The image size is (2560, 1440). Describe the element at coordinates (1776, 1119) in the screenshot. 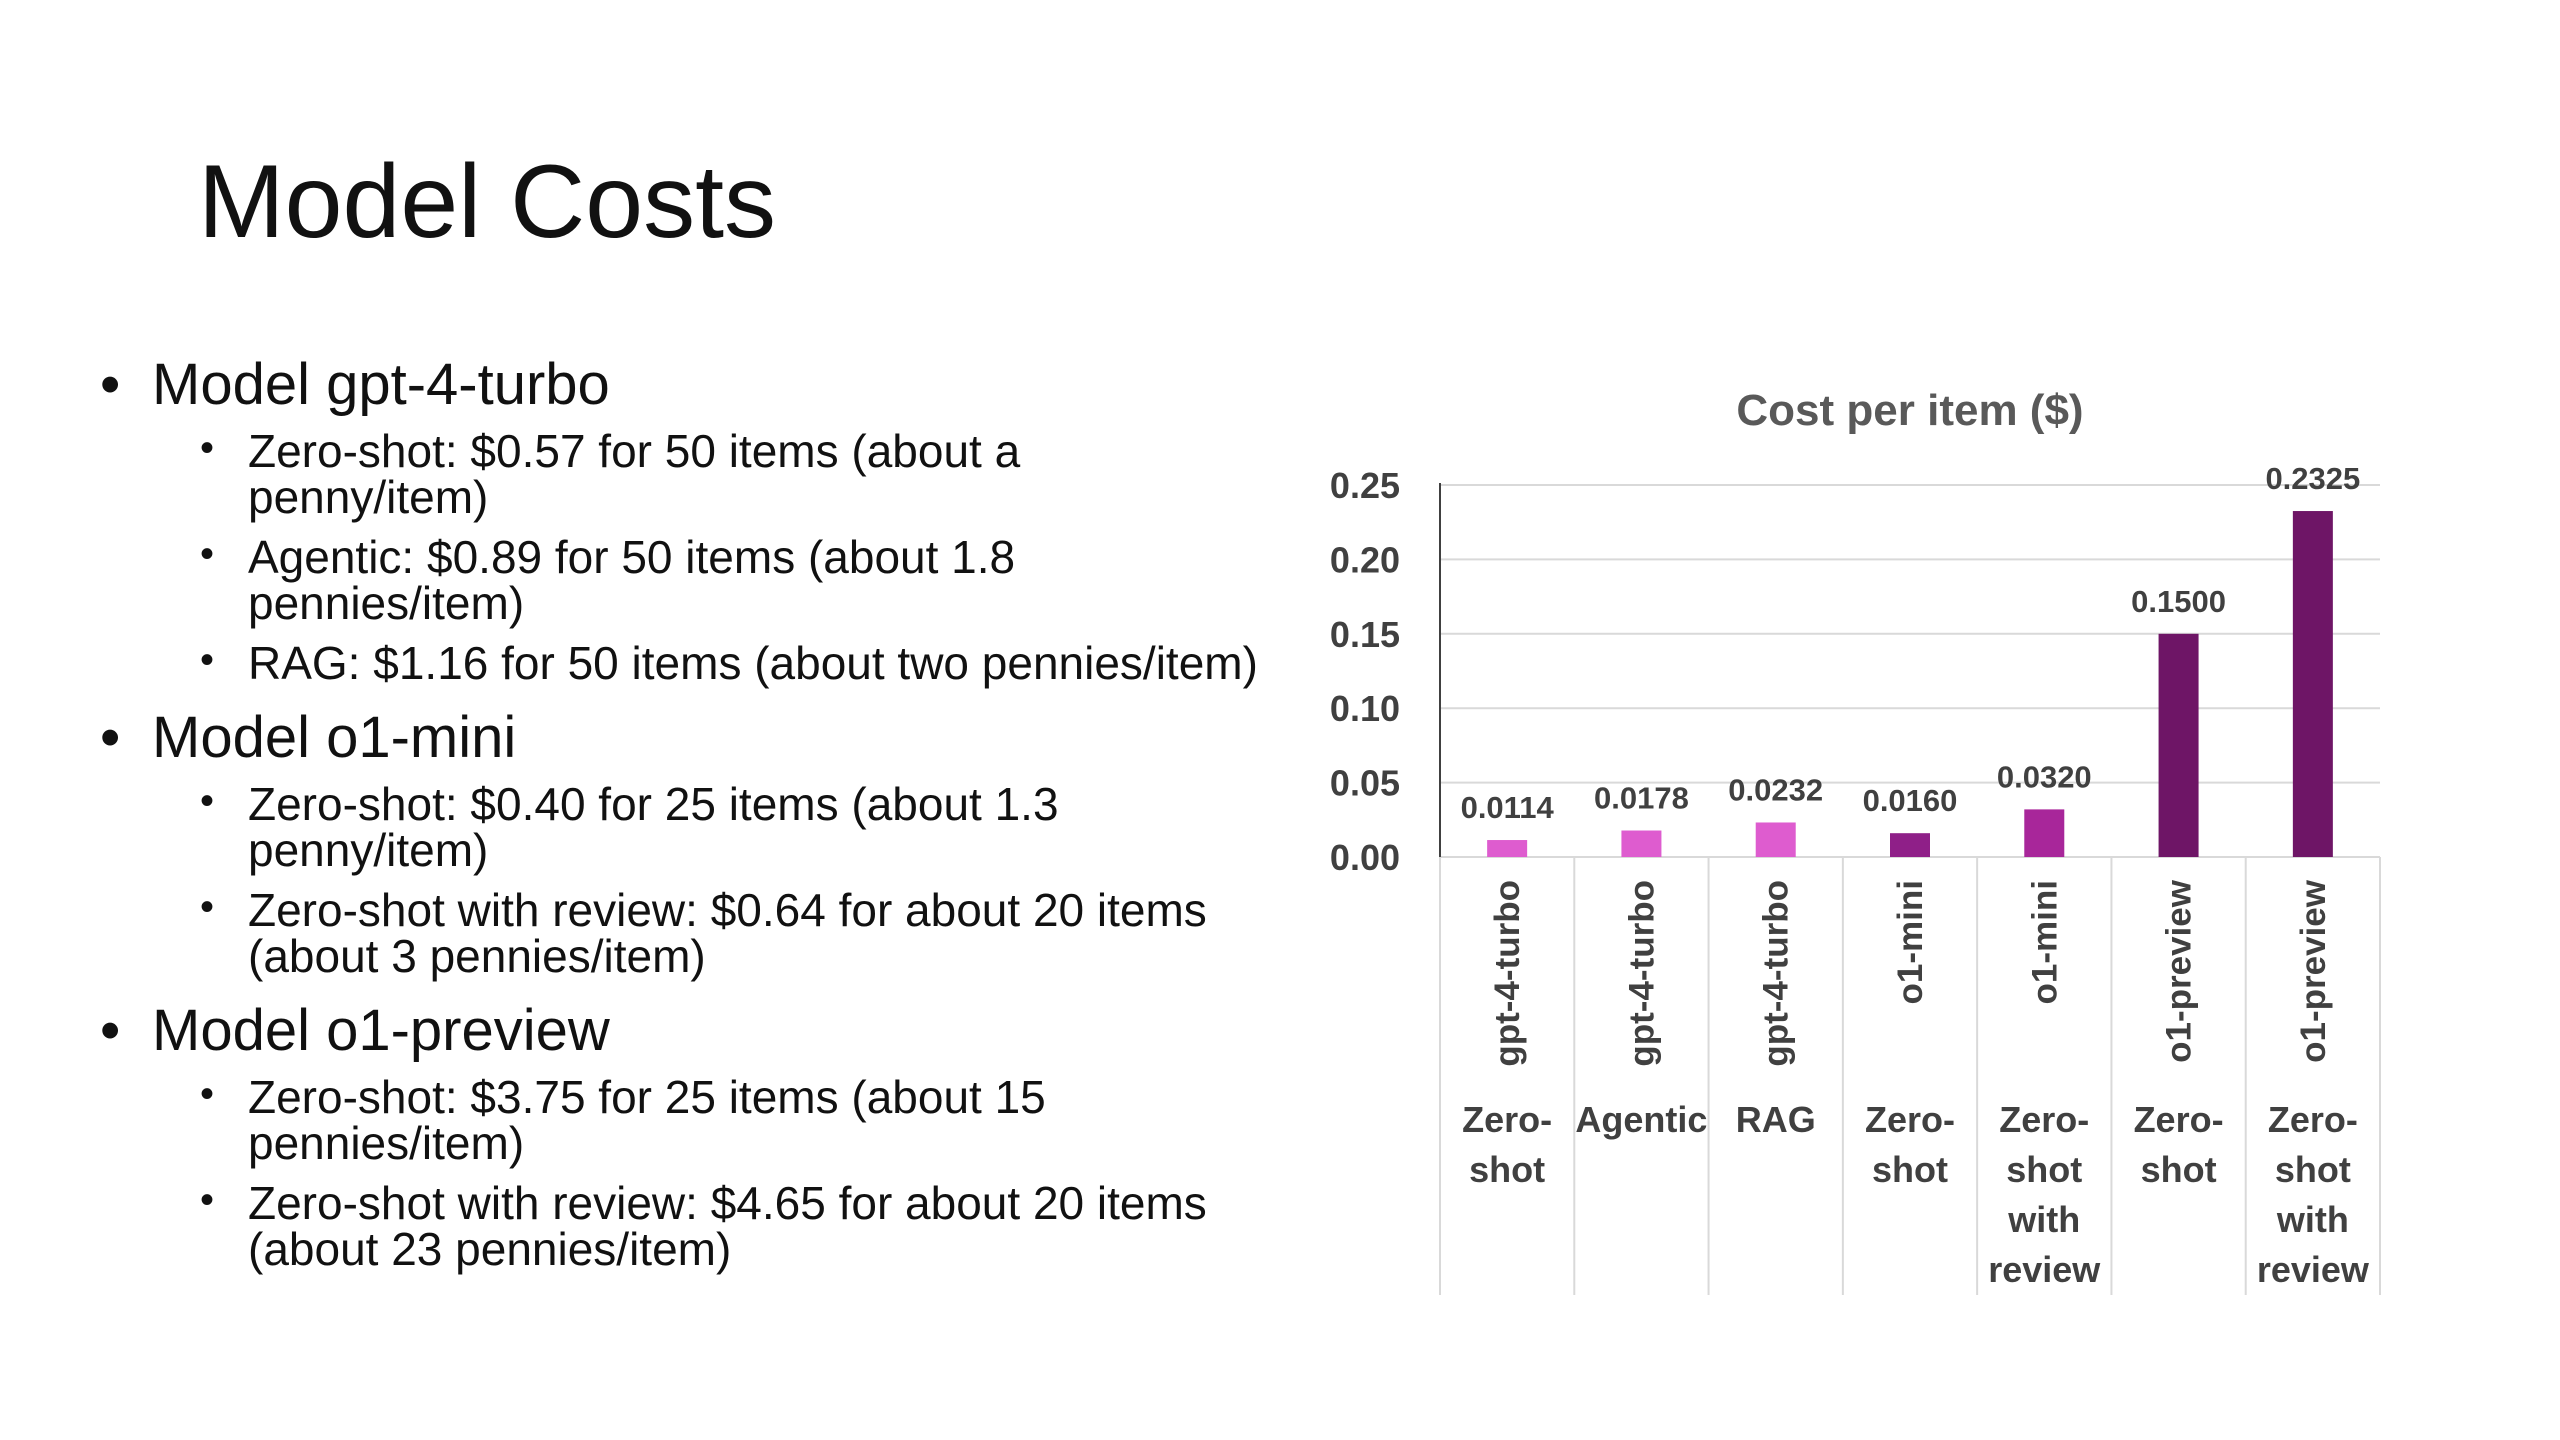

I see `category-method-label: RAG` at that location.